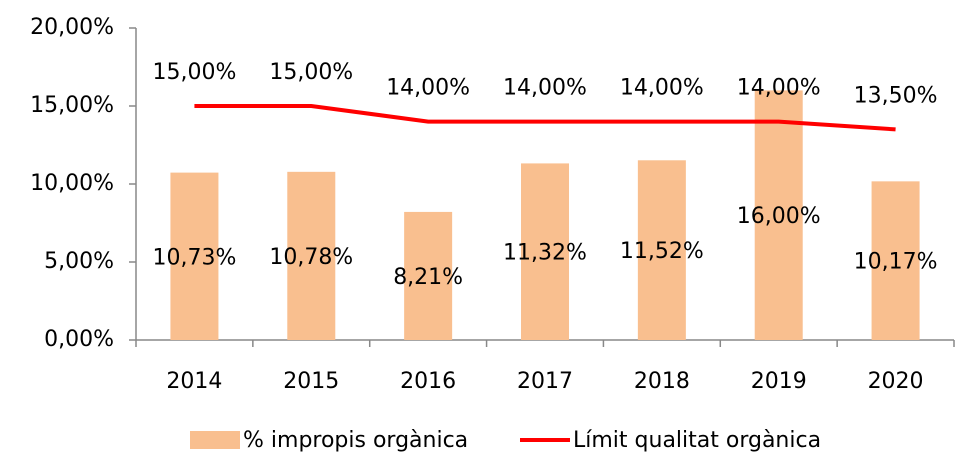 The image size is (955, 463). Describe the element at coordinates (194, 381) in the screenshot. I see `x-tick-label: 2014` at that location.